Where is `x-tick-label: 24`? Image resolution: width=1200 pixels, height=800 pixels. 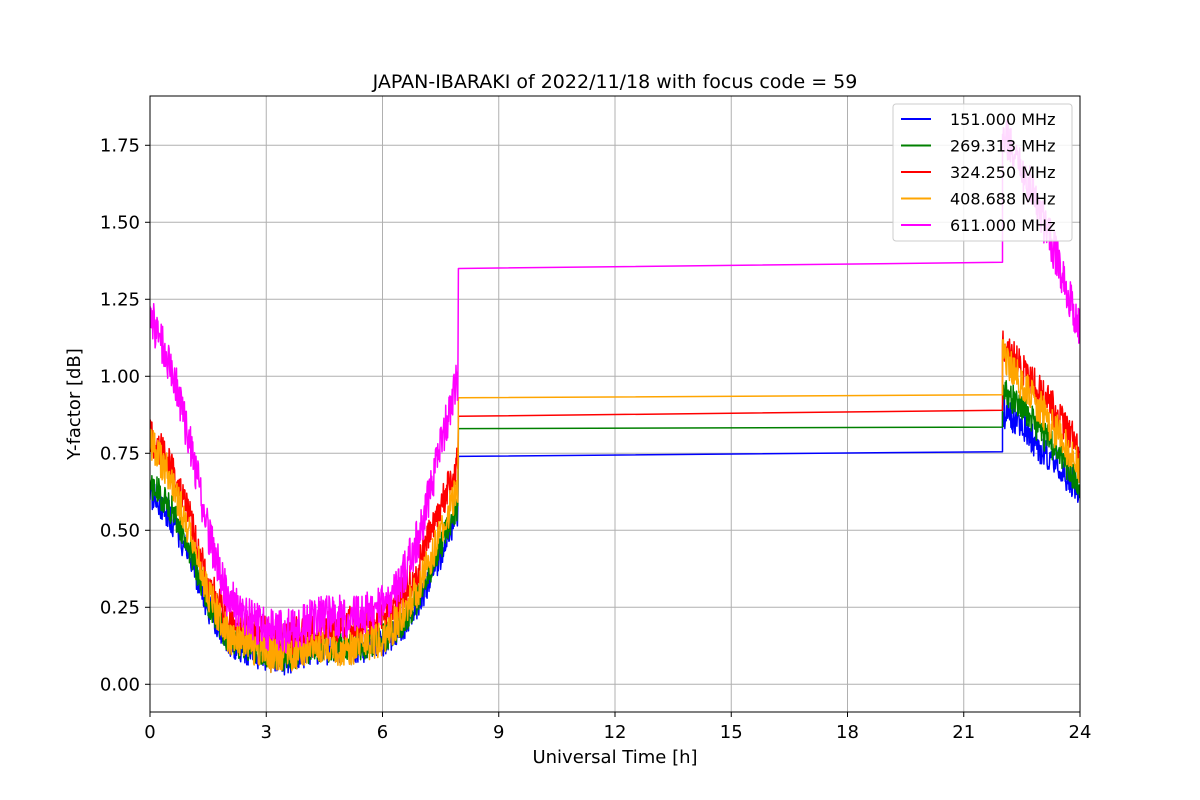 x-tick-label: 24 is located at coordinates (1080, 732).